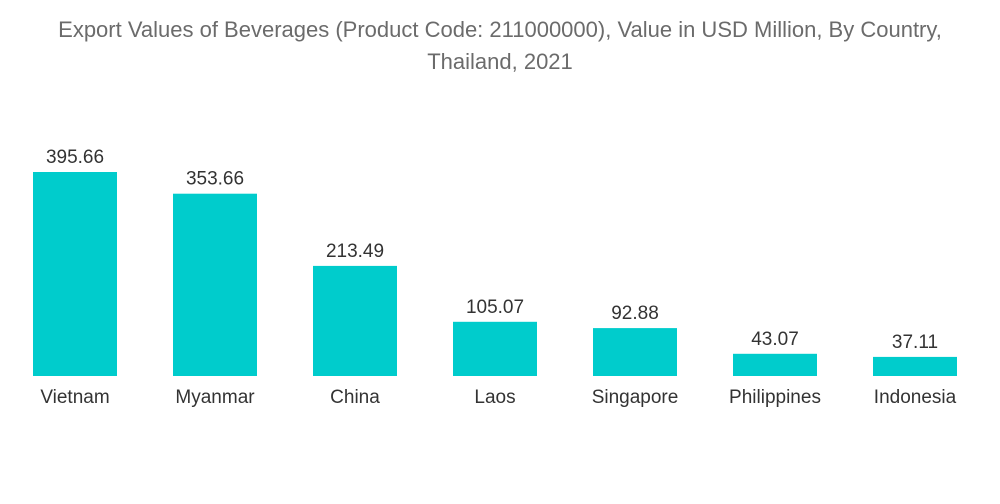 Image resolution: width=1000 pixels, height=504 pixels. Describe the element at coordinates (355, 320) in the screenshot. I see `bar-china` at that location.